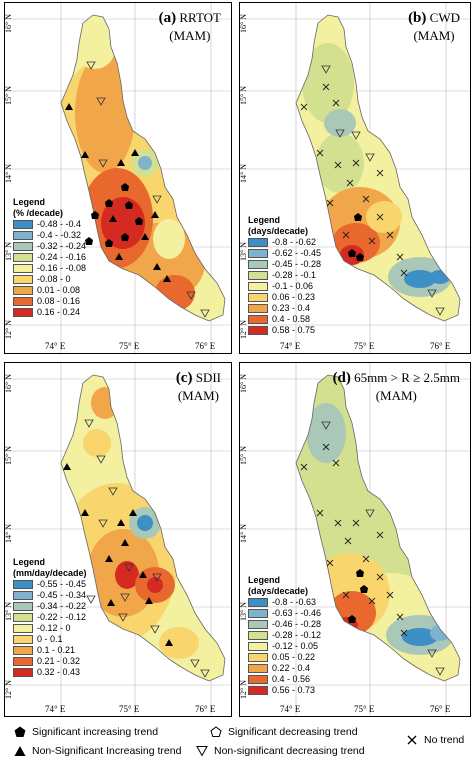  Describe the element at coordinates (62, 606) in the screenshot. I see `legend-label: -0.34 - -0.22` at that location.